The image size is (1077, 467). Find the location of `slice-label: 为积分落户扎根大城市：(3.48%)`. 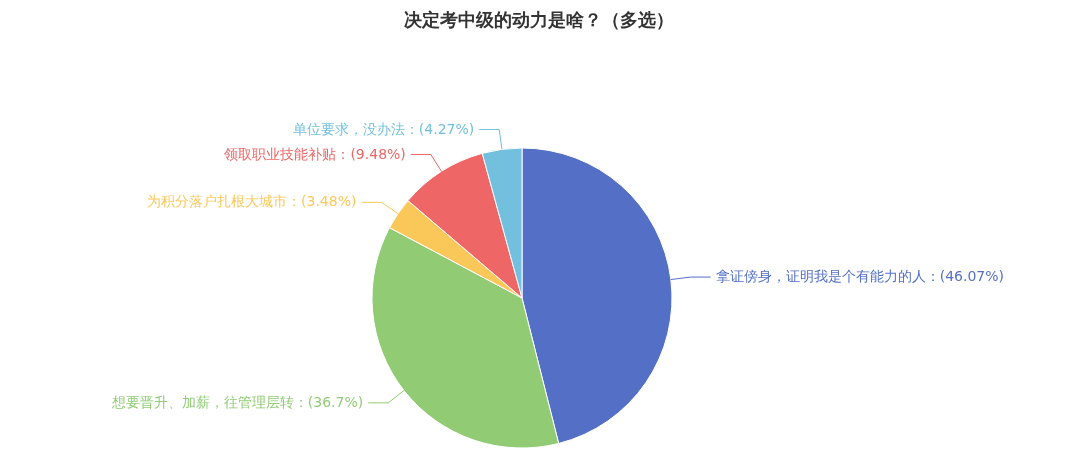

slice-label: 为积分落户扎根大城市：(3.48%) is located at coordinates (252, 201).